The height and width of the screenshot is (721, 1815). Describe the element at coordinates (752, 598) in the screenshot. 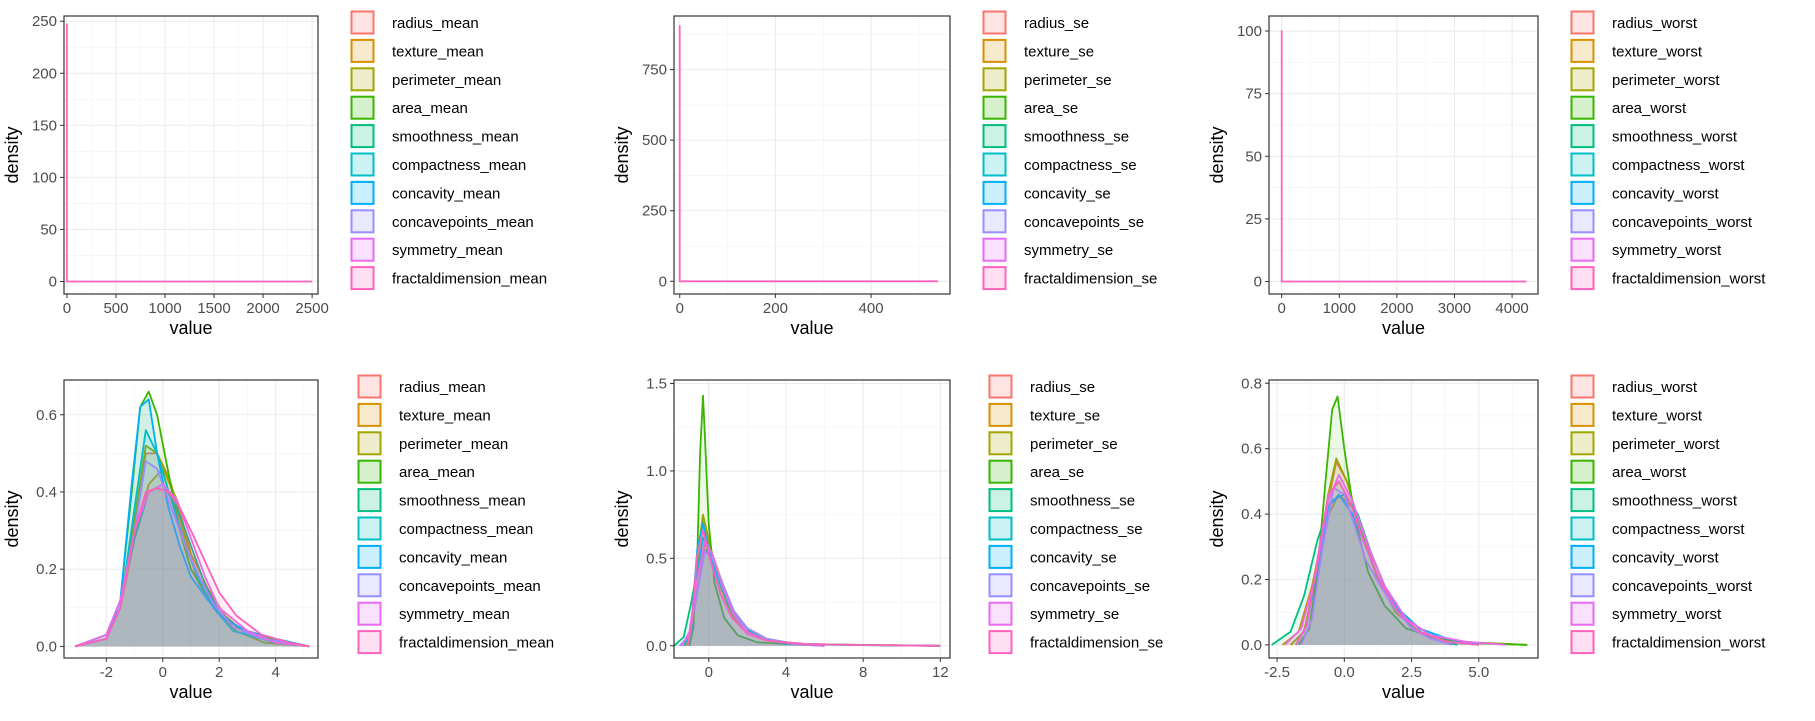

I see `density-area-concavepoints_se` at that location.